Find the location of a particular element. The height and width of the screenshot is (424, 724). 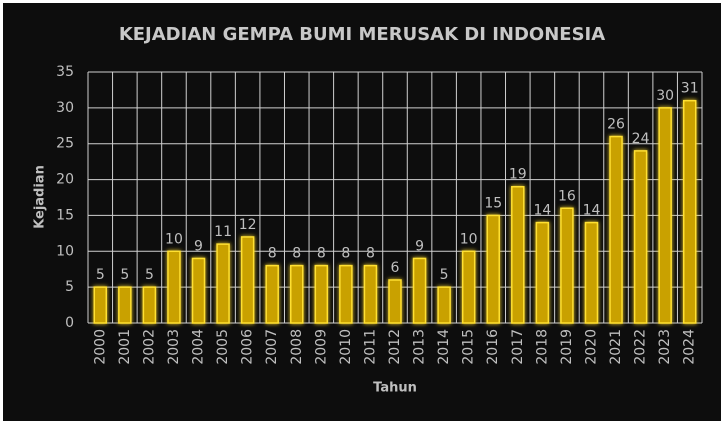

data-label: 26 is located at coordinates (616, 125).